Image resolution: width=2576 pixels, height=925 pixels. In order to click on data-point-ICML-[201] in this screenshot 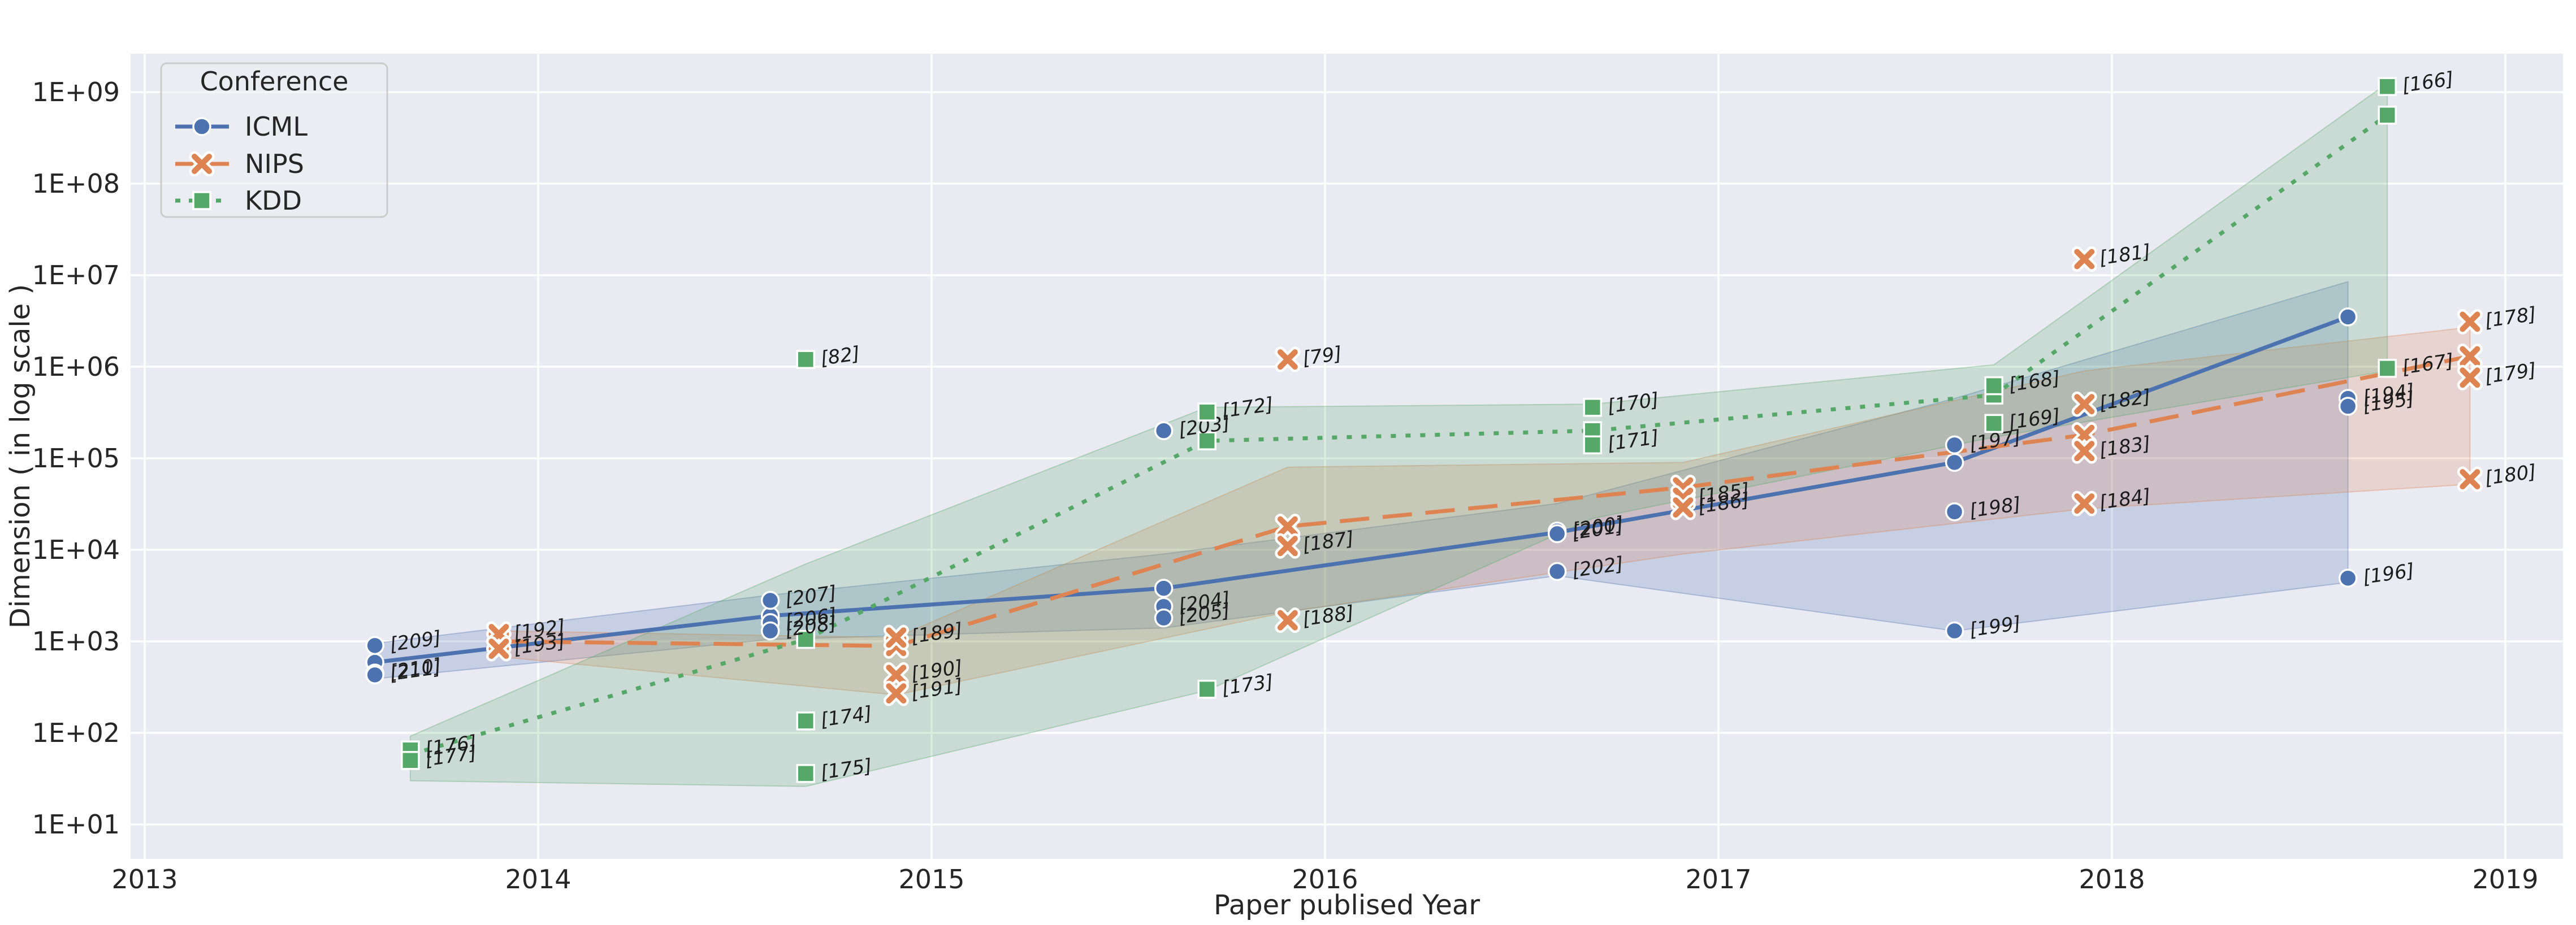, I will do `click(1557, 534)`.